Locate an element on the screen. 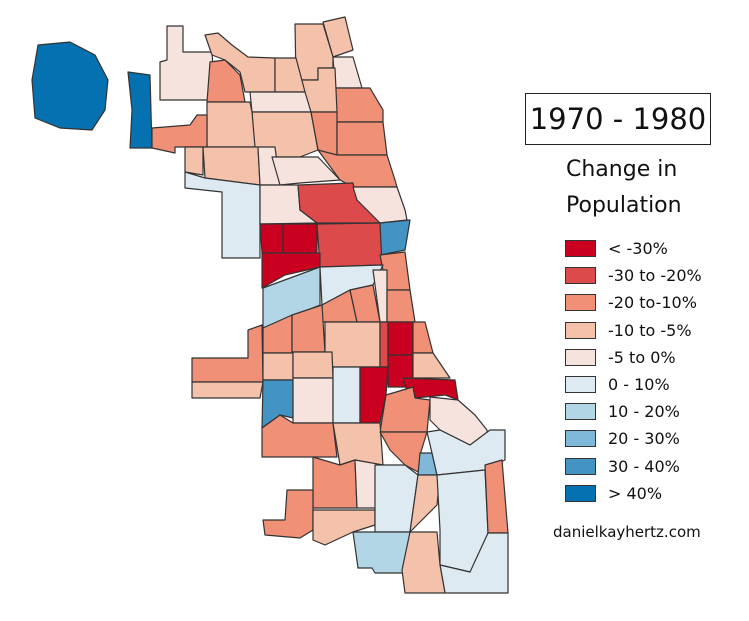 The height and width of the screenshot is (621, 749). legend-item: 10 - 20% is located at coordinates (633, 411).